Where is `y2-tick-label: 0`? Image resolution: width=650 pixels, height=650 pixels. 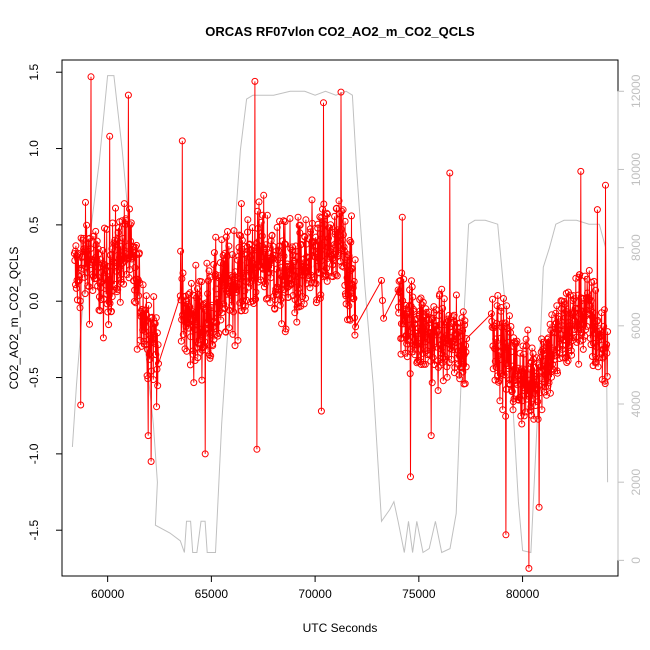 y2-tick-label: 0 is located at coordinates (636, 560).